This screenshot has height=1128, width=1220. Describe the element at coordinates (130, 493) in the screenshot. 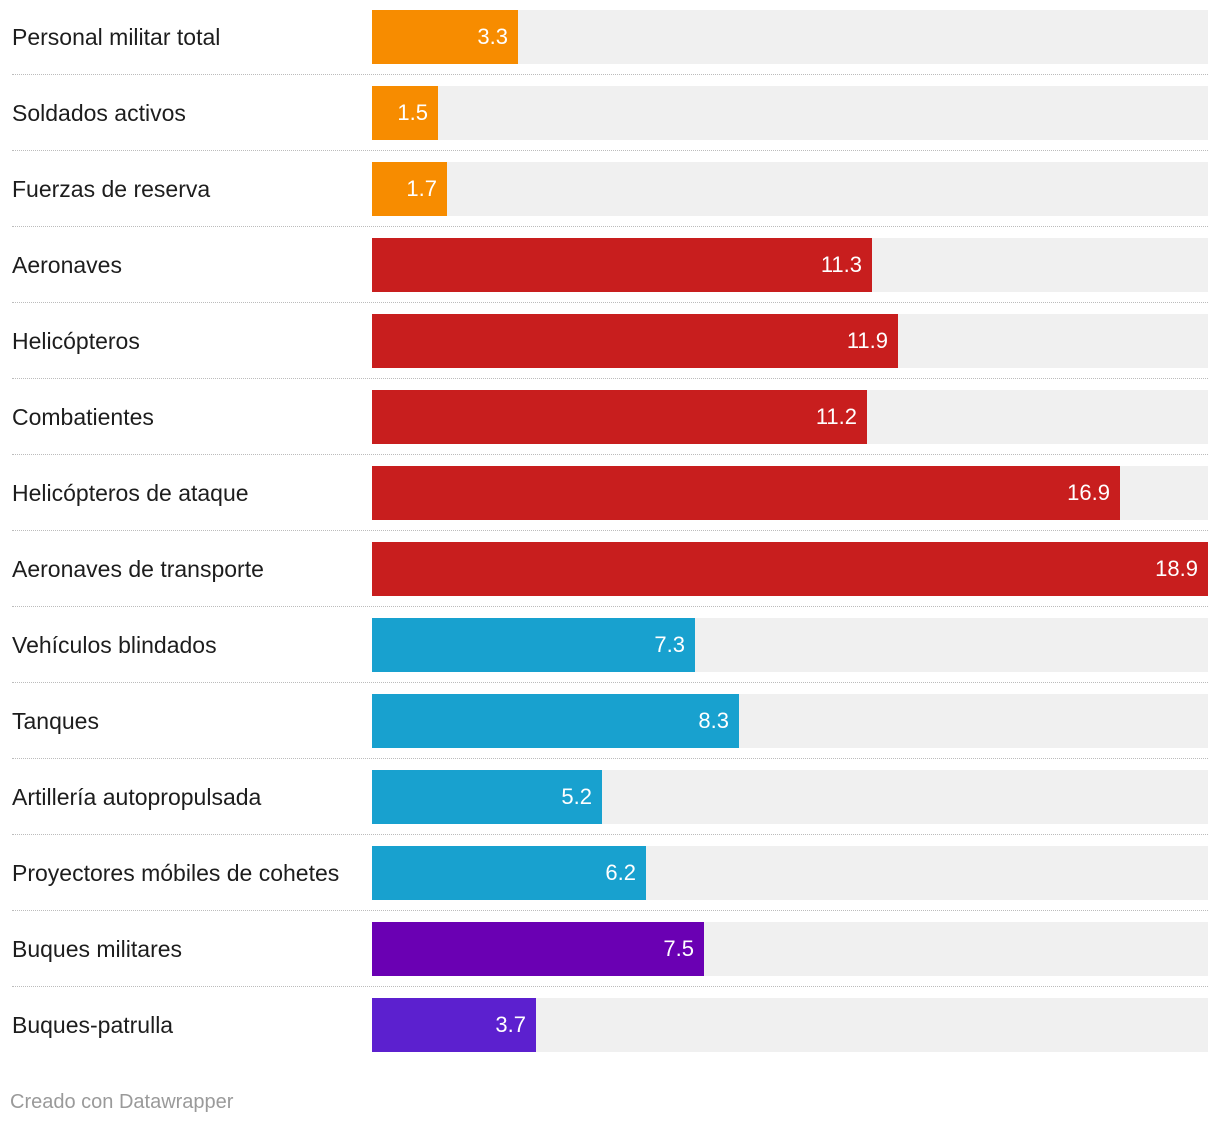

I see `category-label: Helicópteros de ataque` at that location.